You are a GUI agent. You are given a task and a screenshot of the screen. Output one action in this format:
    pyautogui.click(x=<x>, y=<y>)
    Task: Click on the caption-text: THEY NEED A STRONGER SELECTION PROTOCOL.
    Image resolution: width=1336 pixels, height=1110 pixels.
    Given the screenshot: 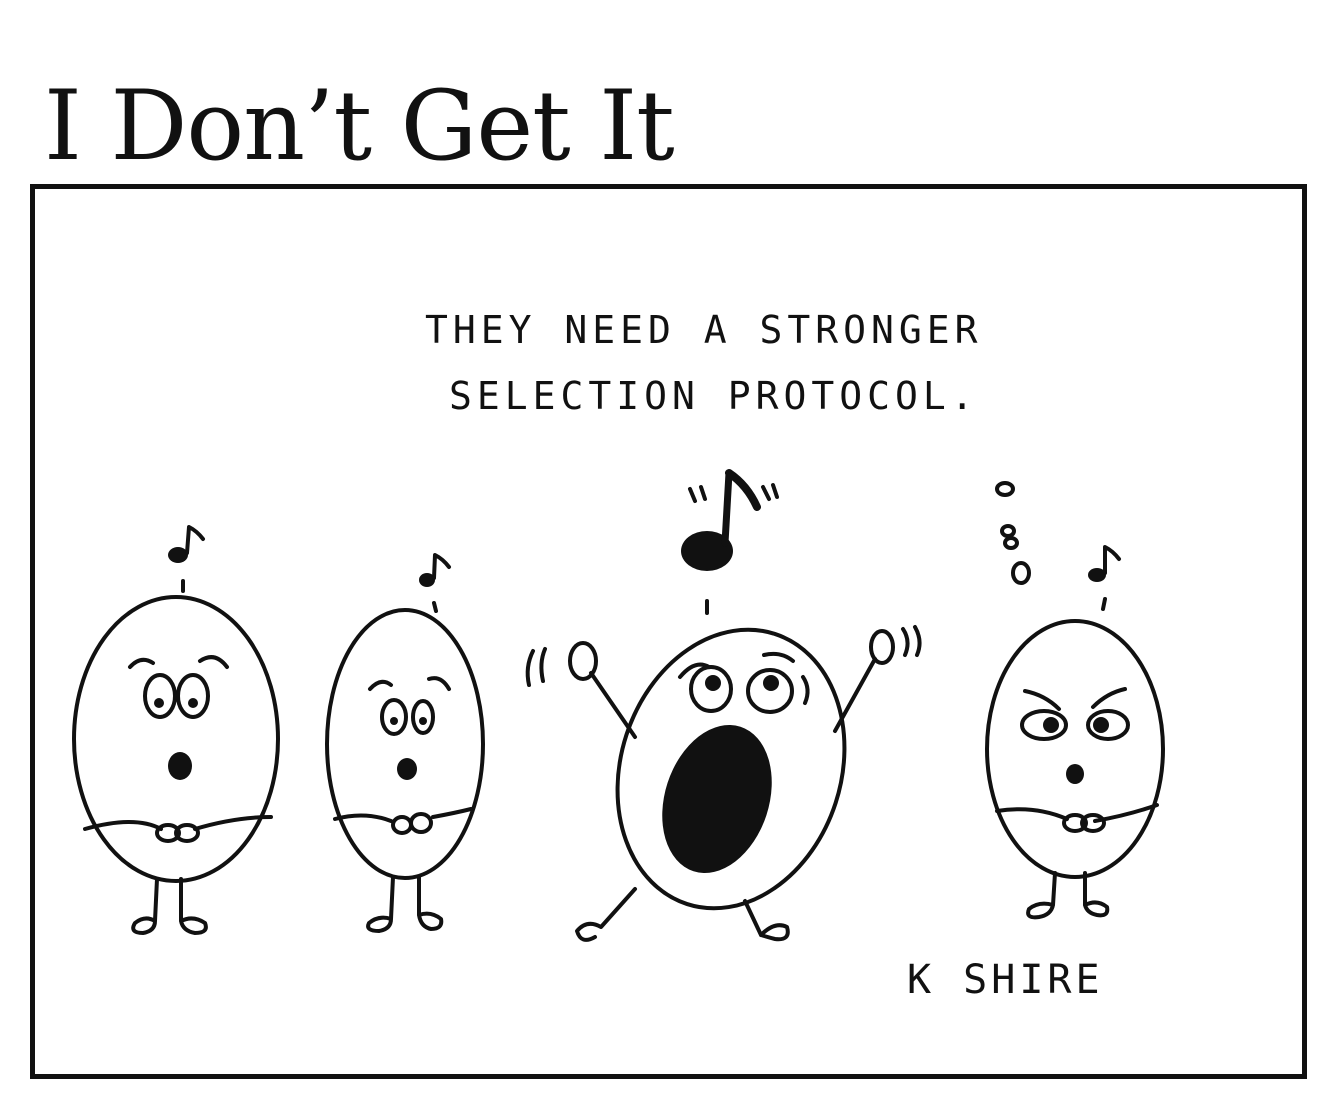 What is the action you would take?
    pyautogui.click(x=835, y=363)
    